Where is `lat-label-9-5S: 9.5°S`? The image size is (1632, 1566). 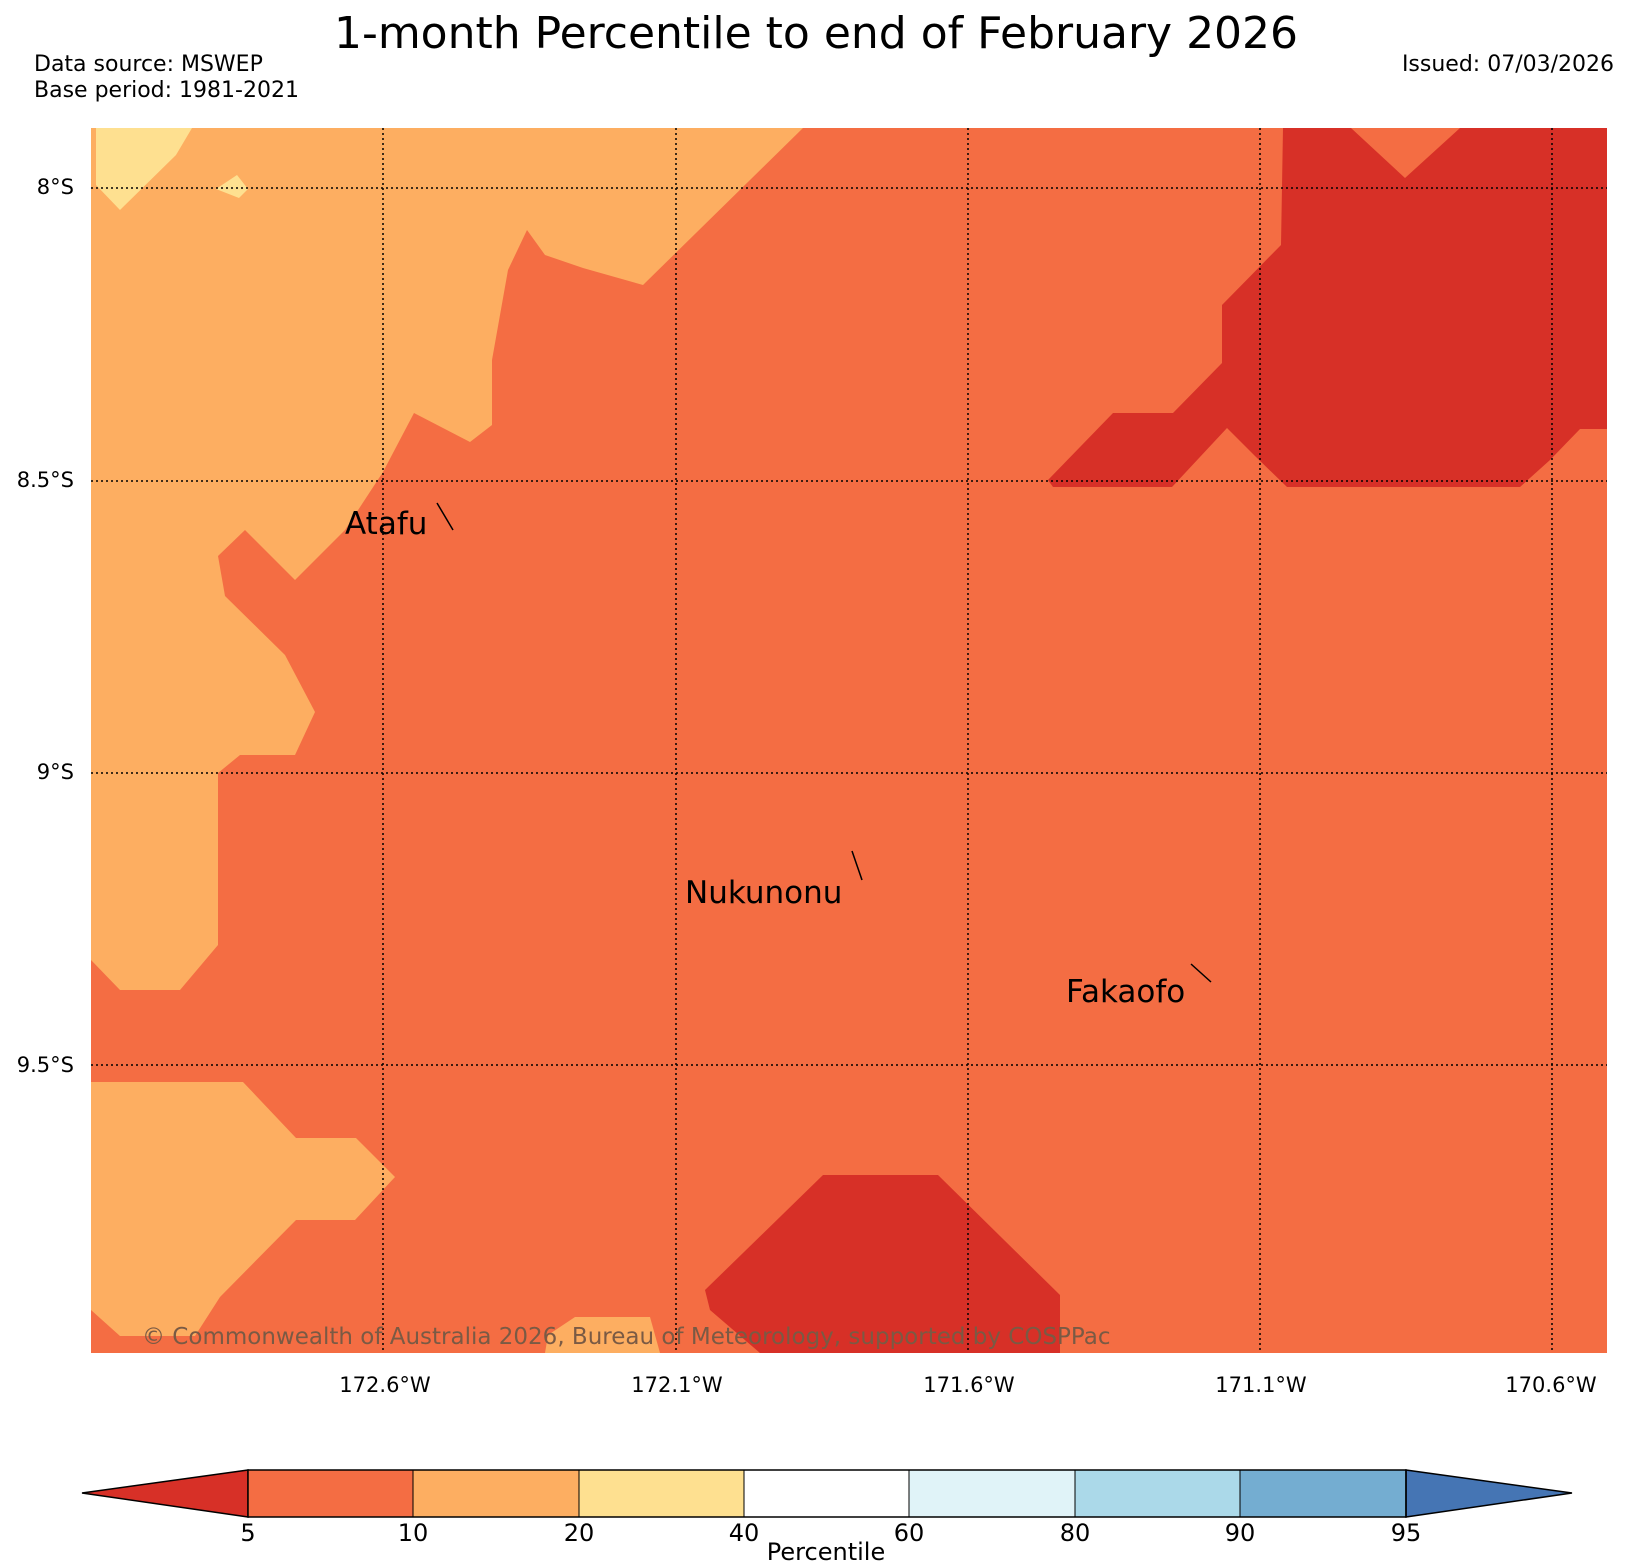 lat-label-9-5S: 9.5°S is located at coordinates (45, 1065).